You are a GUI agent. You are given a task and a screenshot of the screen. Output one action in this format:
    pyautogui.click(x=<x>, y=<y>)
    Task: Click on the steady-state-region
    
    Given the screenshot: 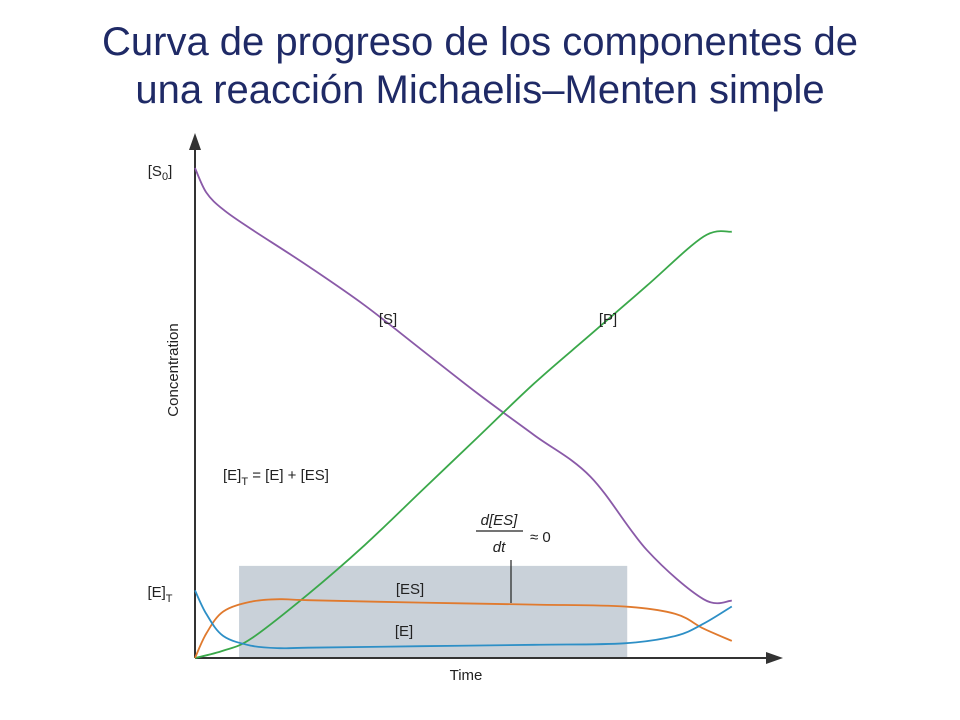 What is the action you would take?
    pyautogui.click(x=433, y=611)
    